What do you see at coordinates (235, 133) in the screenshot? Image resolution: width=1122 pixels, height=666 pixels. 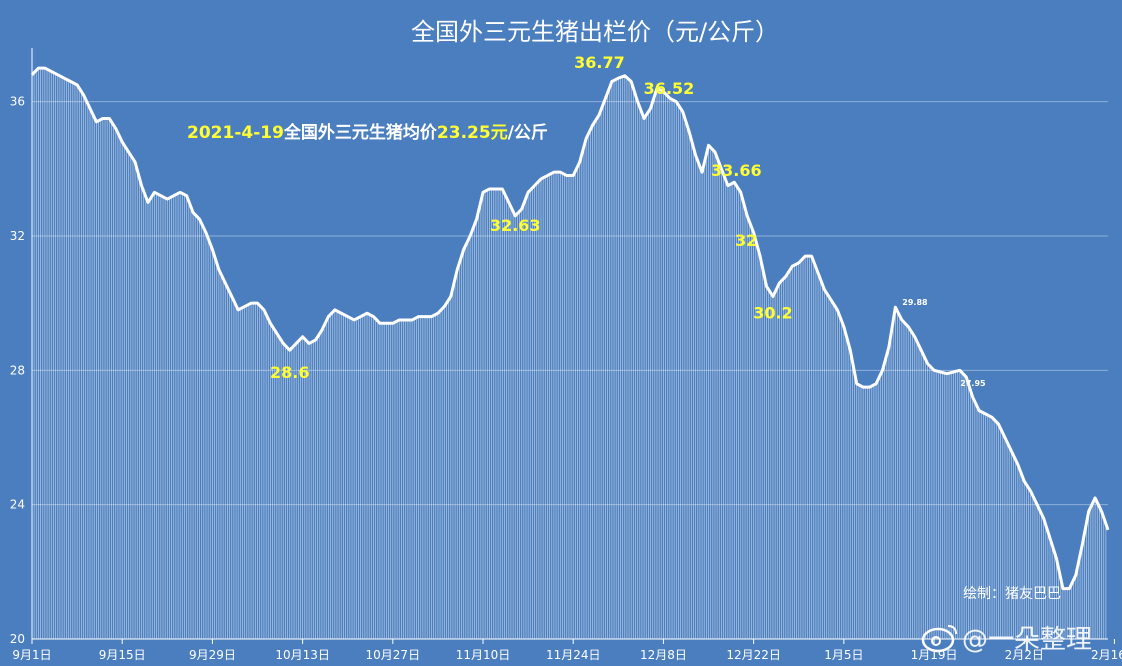 I see `price-note-date: 2021-4-19` at bounding box center [235, 133].